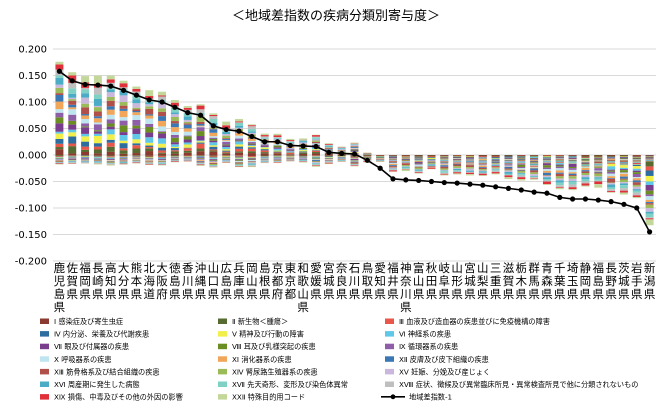 This screenshot has height=419, width=672. What do you see at coordinates (97, 384) in the screenshot?
I see `legend-label: ⅩⅥ 周産期に発生した病態` at bounding box center [97, 384].